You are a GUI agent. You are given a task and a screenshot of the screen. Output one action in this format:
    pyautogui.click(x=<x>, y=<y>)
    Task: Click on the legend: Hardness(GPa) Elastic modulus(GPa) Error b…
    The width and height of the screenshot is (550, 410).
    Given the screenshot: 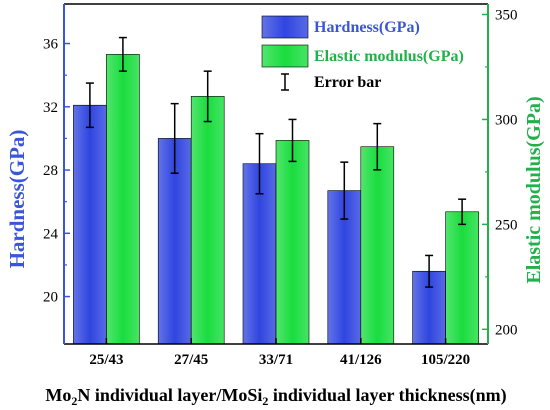 What is the action you would take?
    pyautogui.click(x=362, y=53)
    